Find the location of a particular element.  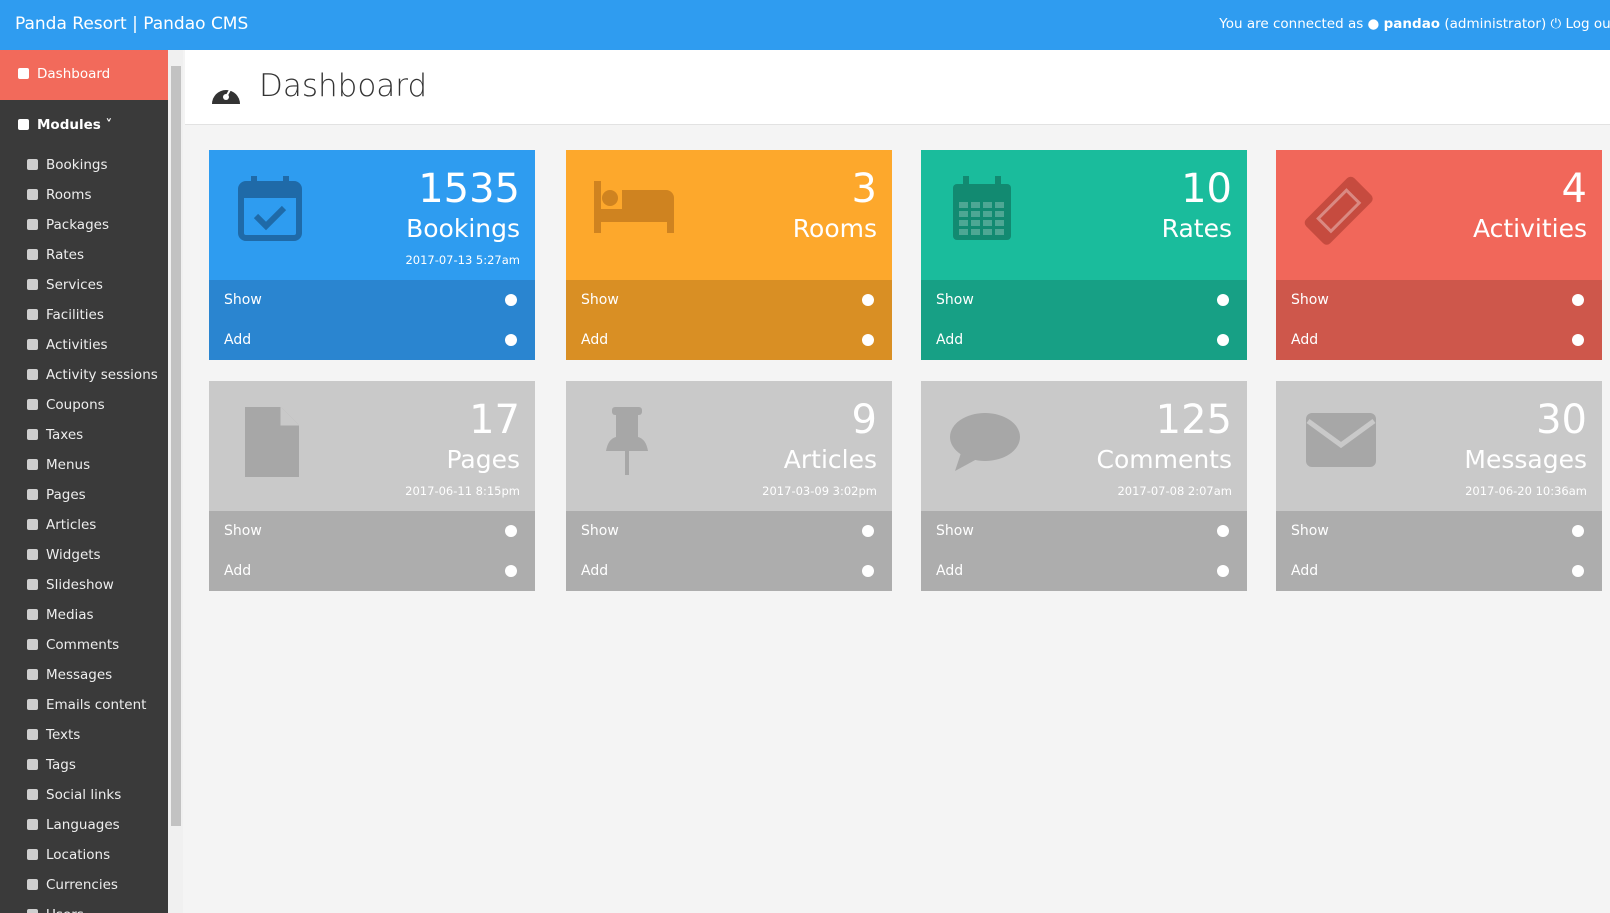

sidebar-item: Bookings is located at coordinates (84, 165).